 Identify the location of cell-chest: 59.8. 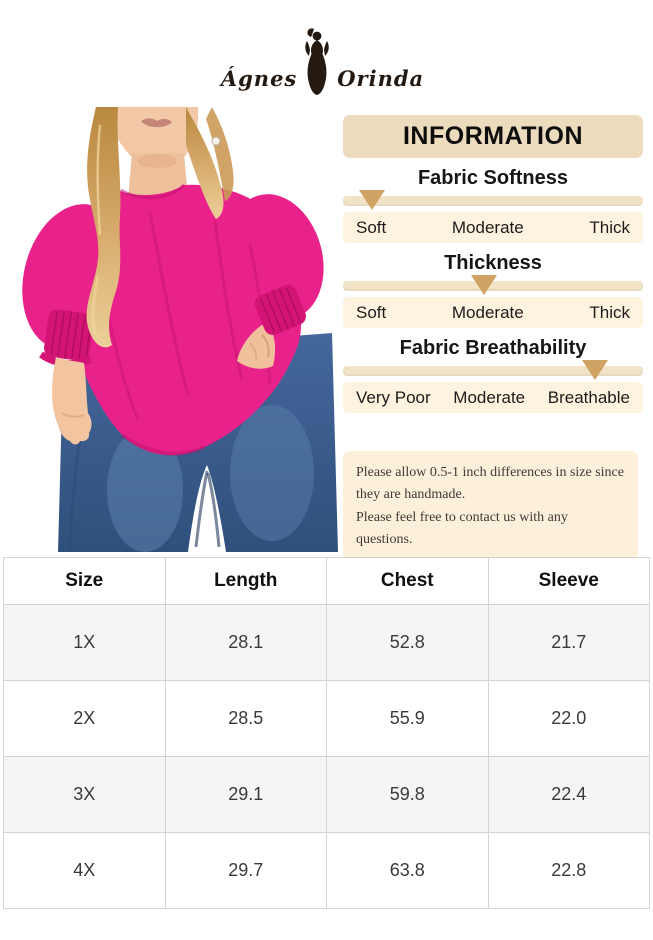
(407, 794).